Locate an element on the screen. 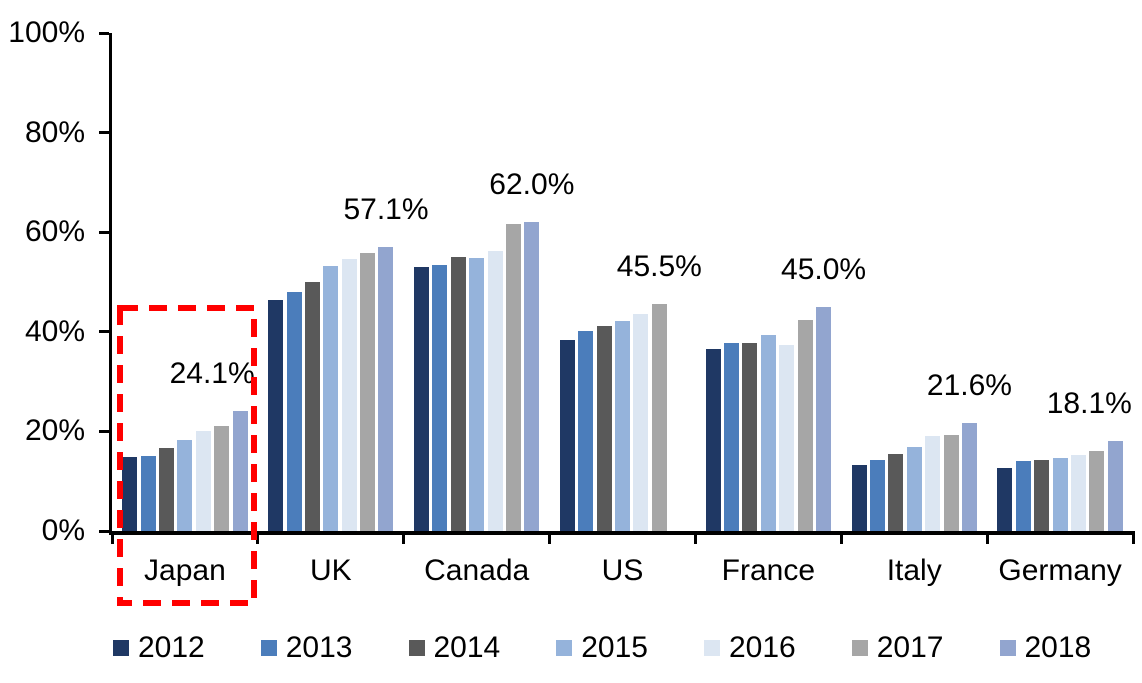 Image resolution: width=1142 pixels, height=683 pixels. bar-france-2012 is located at coordinates (713, 440).